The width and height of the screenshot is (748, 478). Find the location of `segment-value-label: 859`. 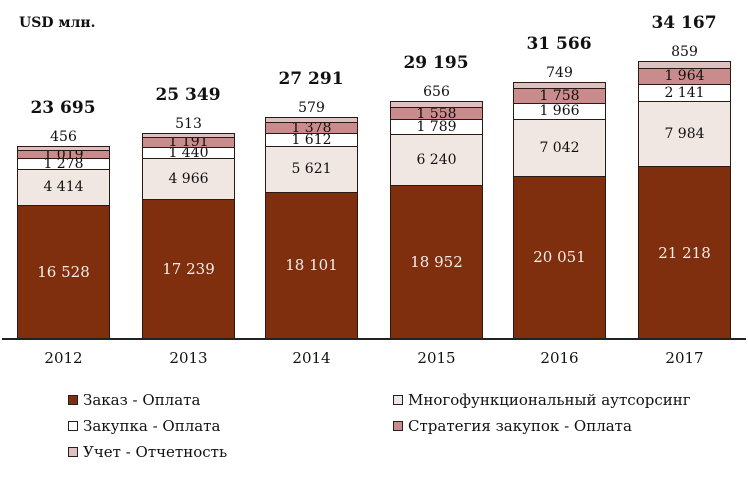

segment-value-label: 859 is located at coordinates (684, 52).